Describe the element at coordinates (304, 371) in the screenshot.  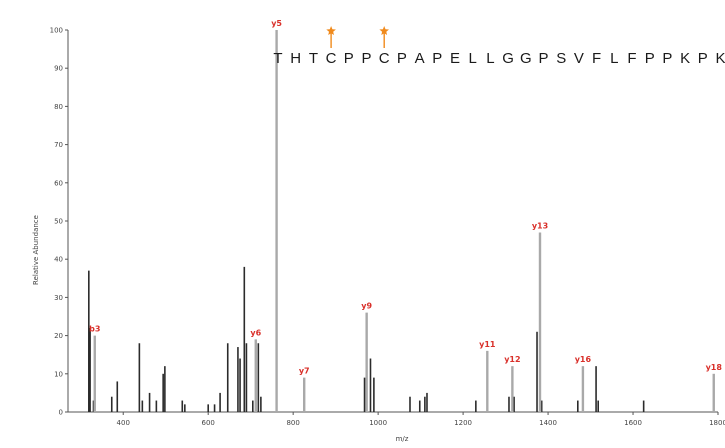
I see `ion-label-y7: y7` at that location.